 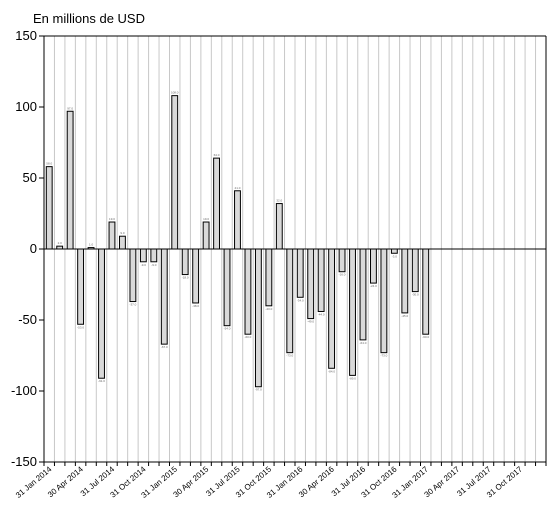 I want to click on data-label: -49.0, so click(x=310, y=322).